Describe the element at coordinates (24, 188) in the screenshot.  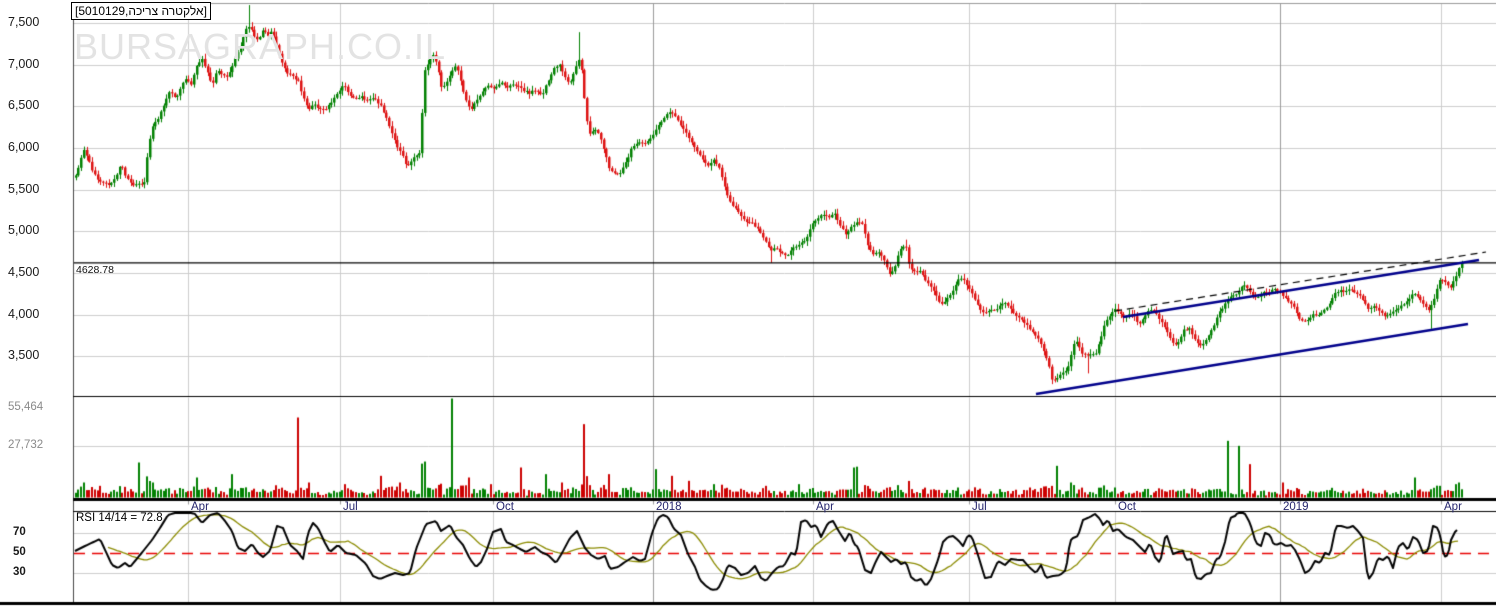
I see `price-axis-tick-label: 5,500` at that location.